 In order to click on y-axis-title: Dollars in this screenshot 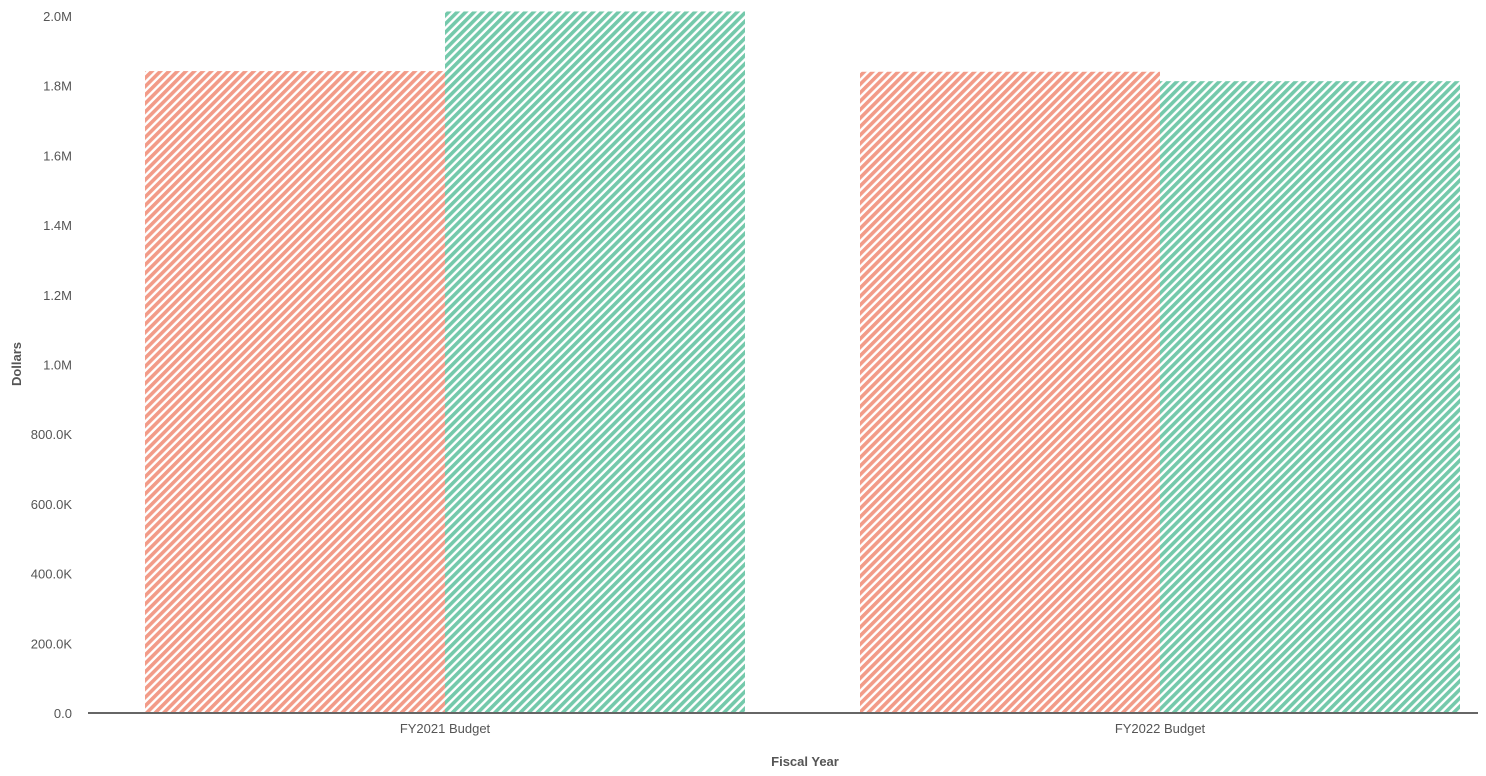, I will do `click(16, 364)`.